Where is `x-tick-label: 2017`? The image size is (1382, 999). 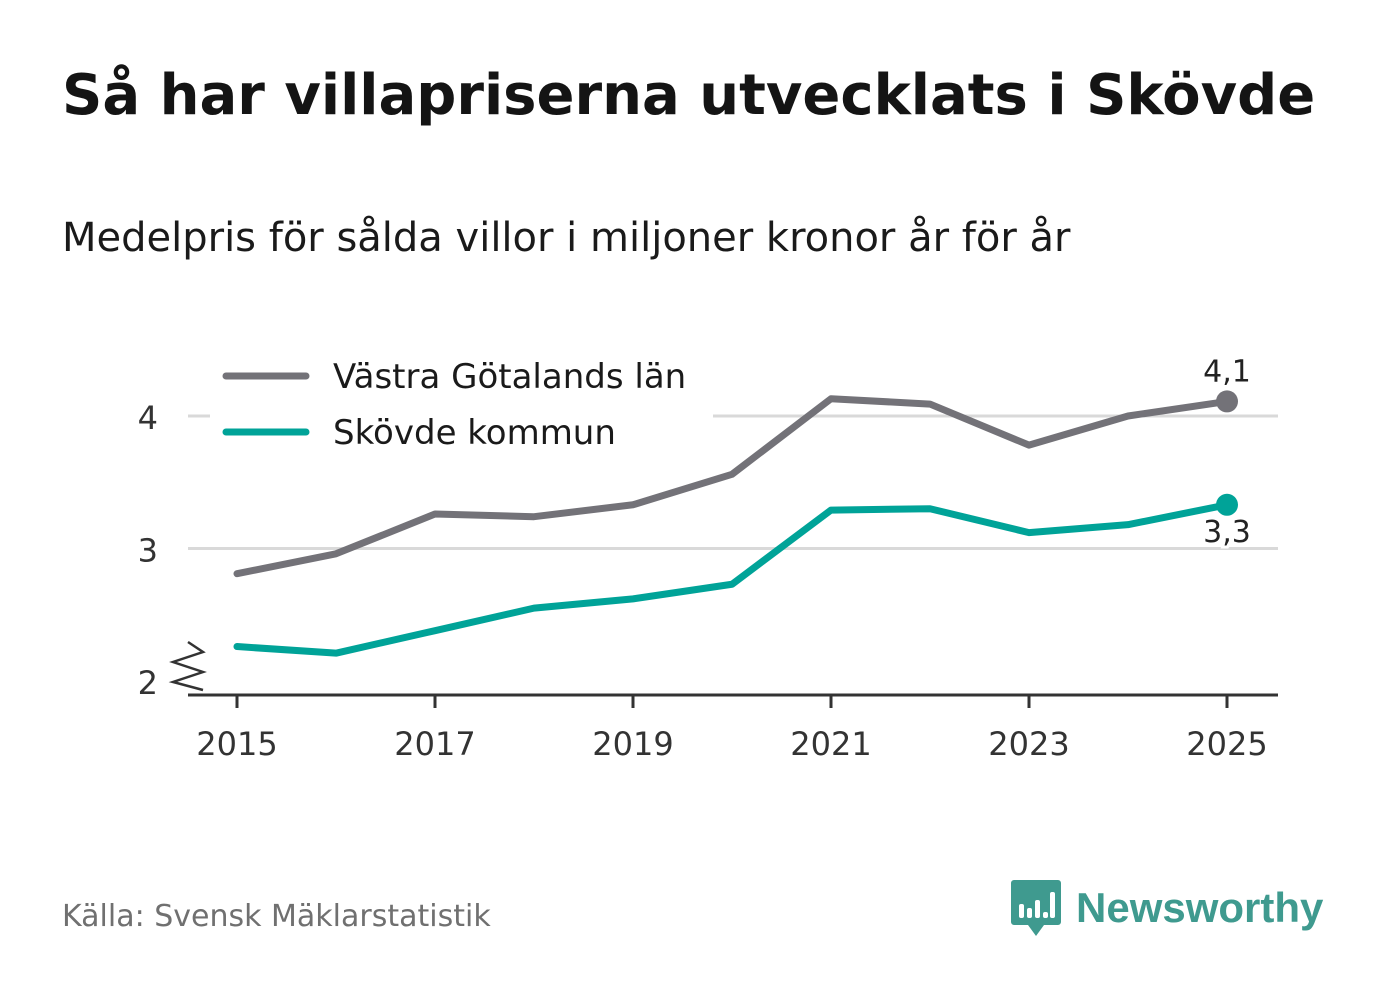
x-tick-label: 2017 is located at coordinates (434, 744).